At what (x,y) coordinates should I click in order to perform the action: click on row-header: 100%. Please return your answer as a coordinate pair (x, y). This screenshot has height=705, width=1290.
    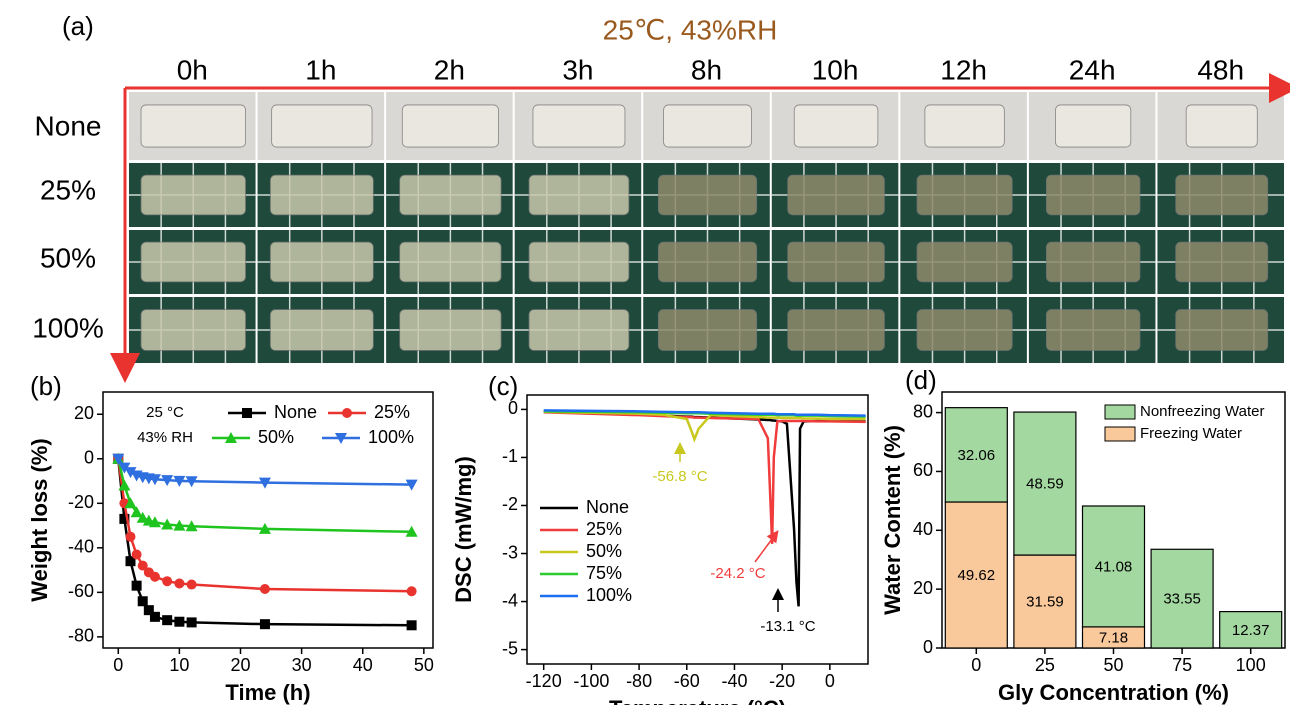
    Looking at the image, I should click on (68, 327).